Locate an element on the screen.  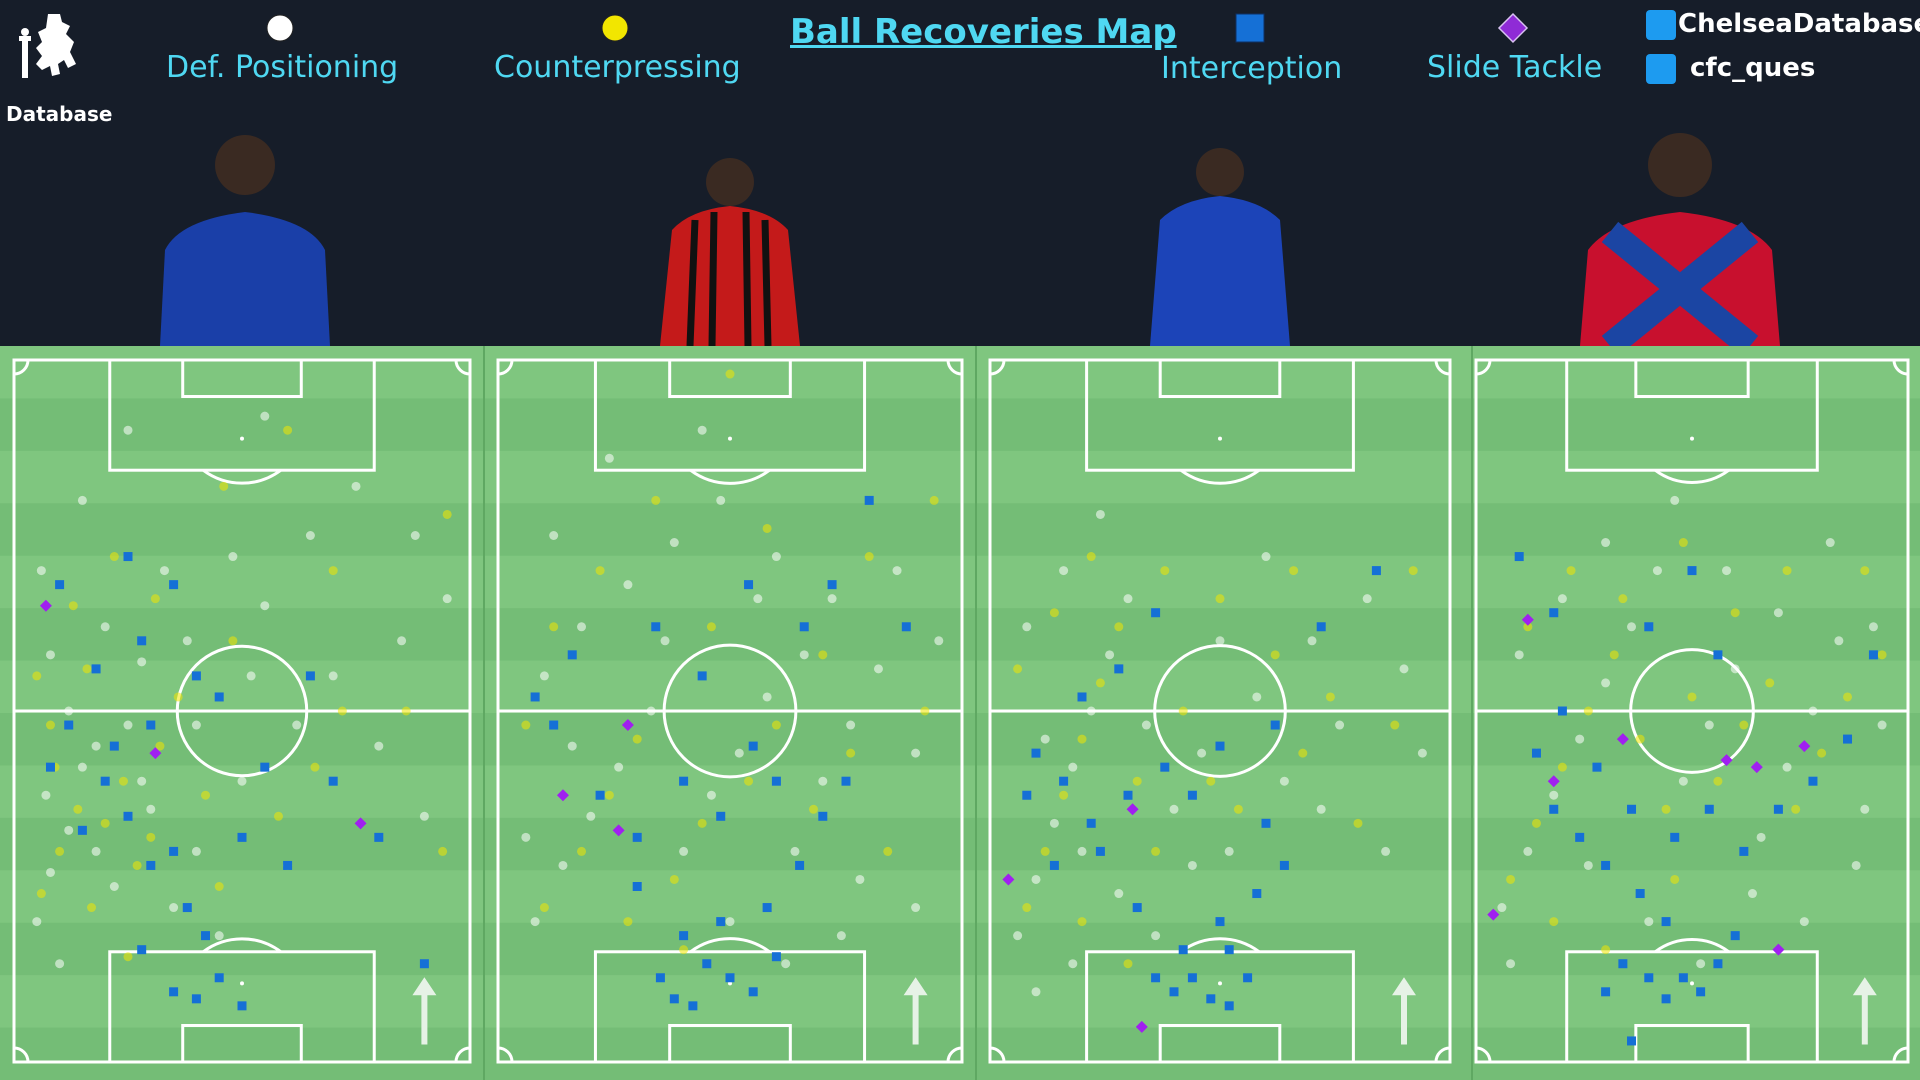
penalty-arc-bottom is located at coordinates (1220, 945).